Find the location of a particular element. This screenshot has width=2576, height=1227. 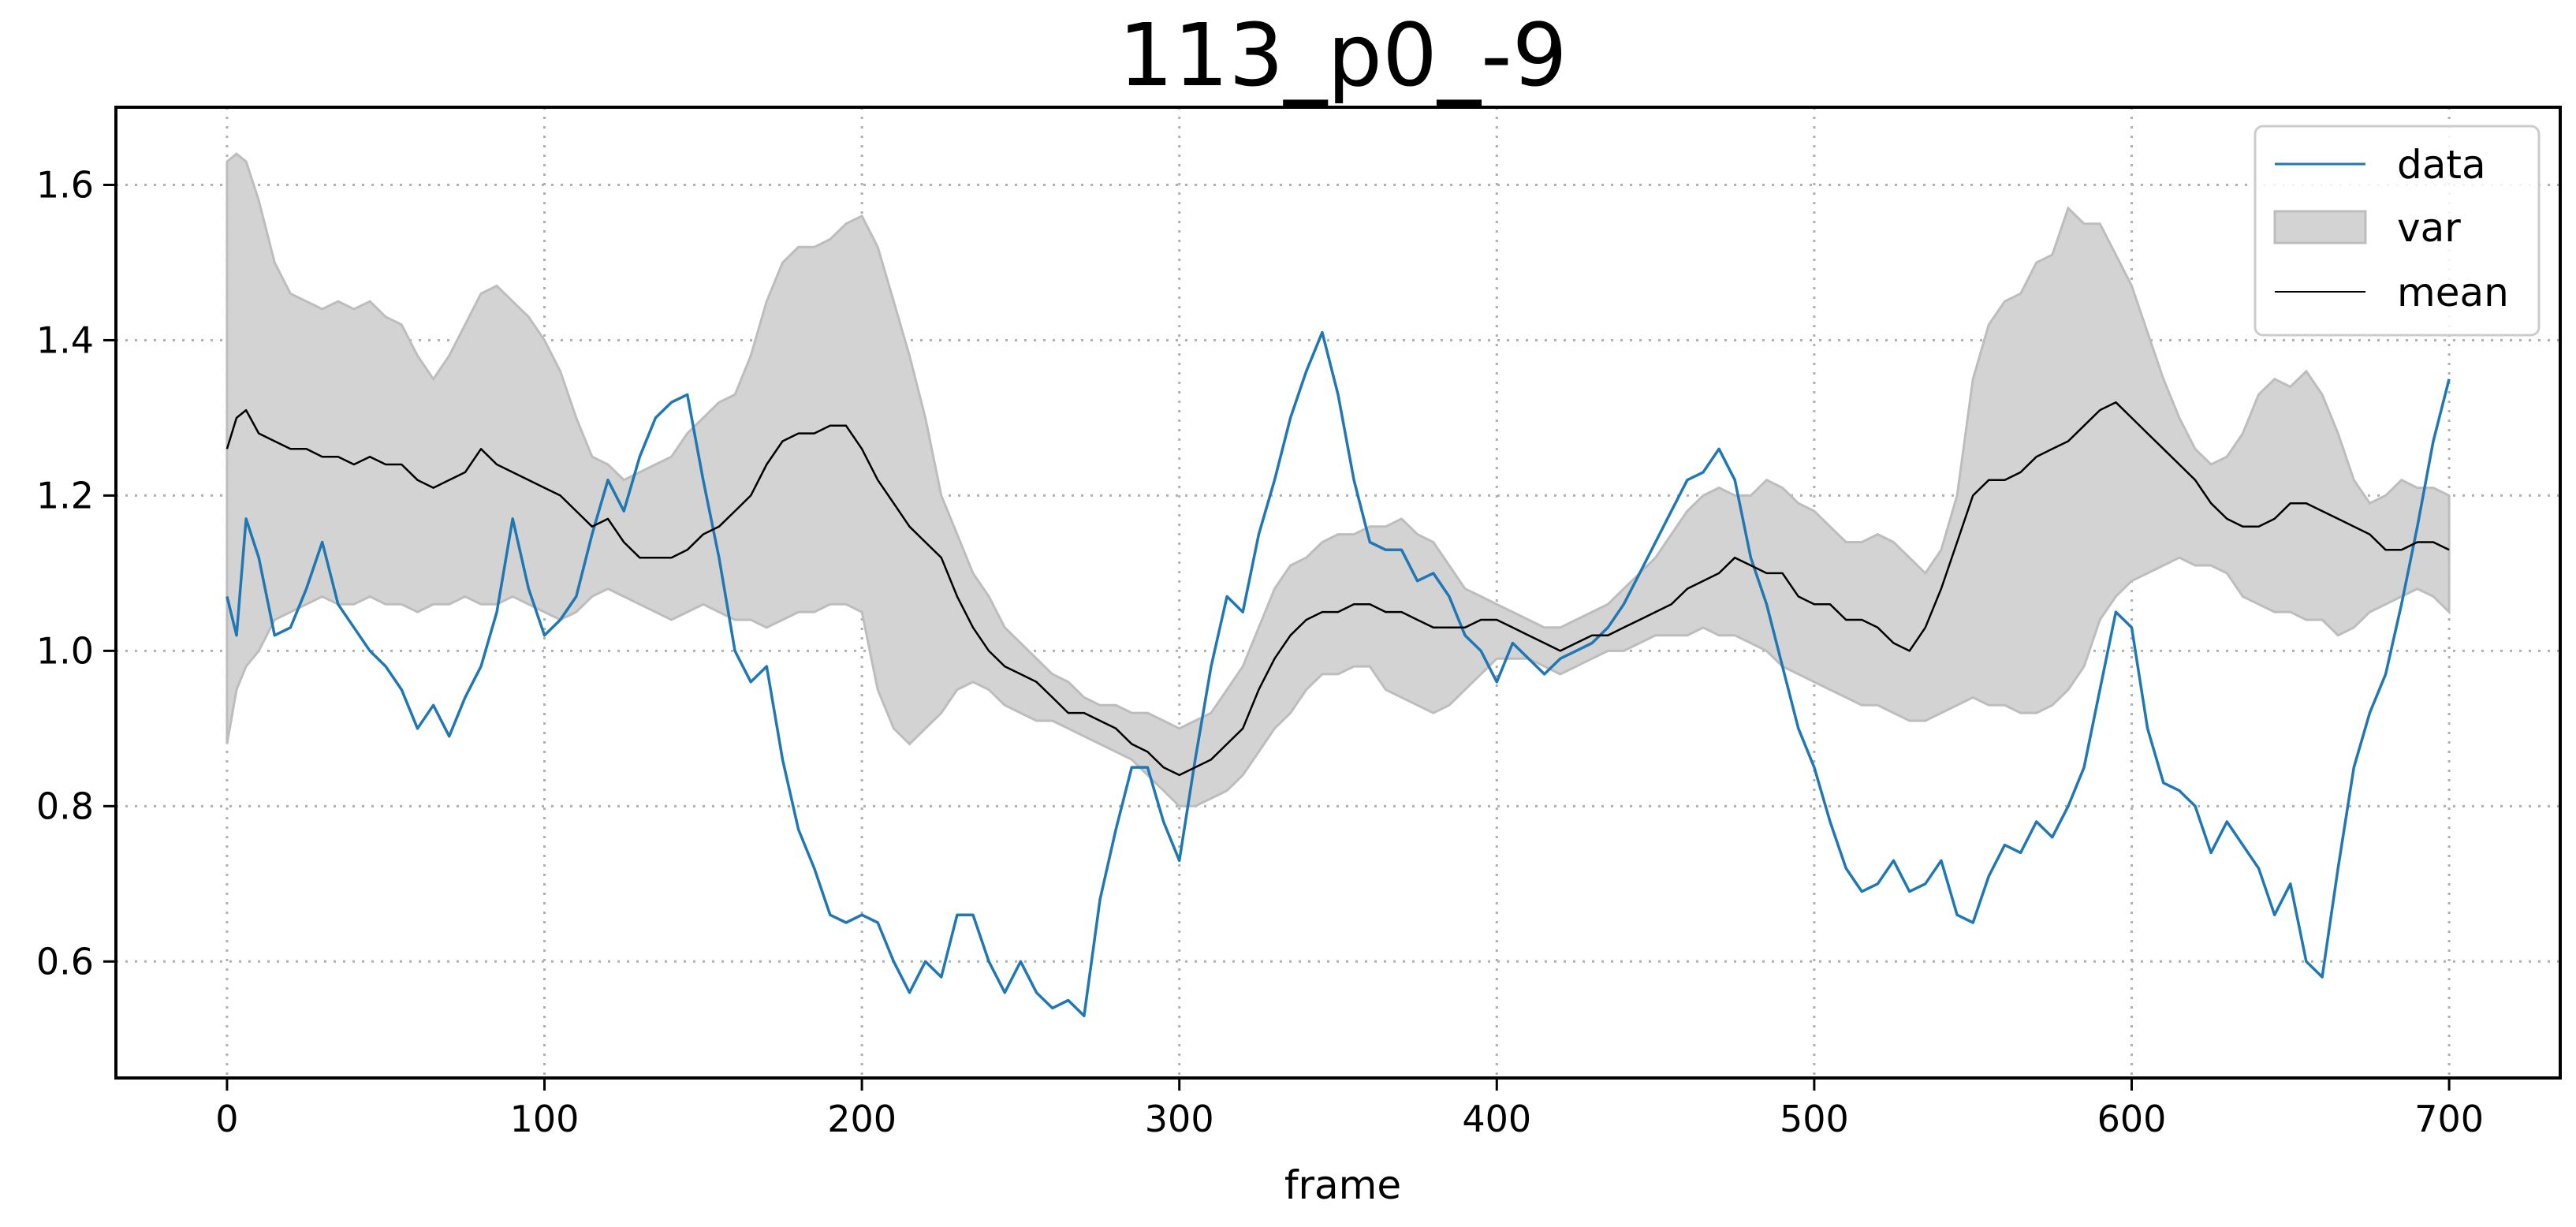

y-tick-label: 1.0 is located at coordinates (65, 651).